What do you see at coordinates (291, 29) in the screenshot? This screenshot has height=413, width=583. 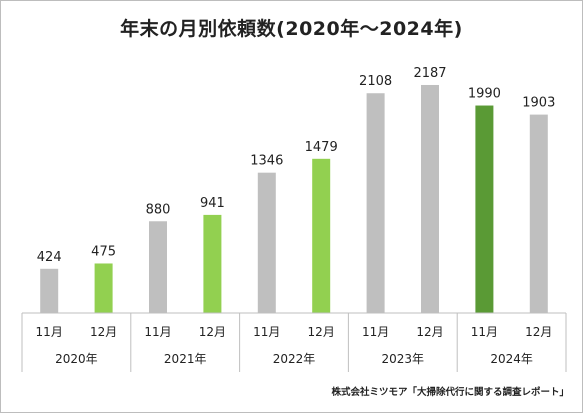 I see `chart-title: 年末の月別依頼数(2020年〜2024年)` at bounding box center [291, 29].